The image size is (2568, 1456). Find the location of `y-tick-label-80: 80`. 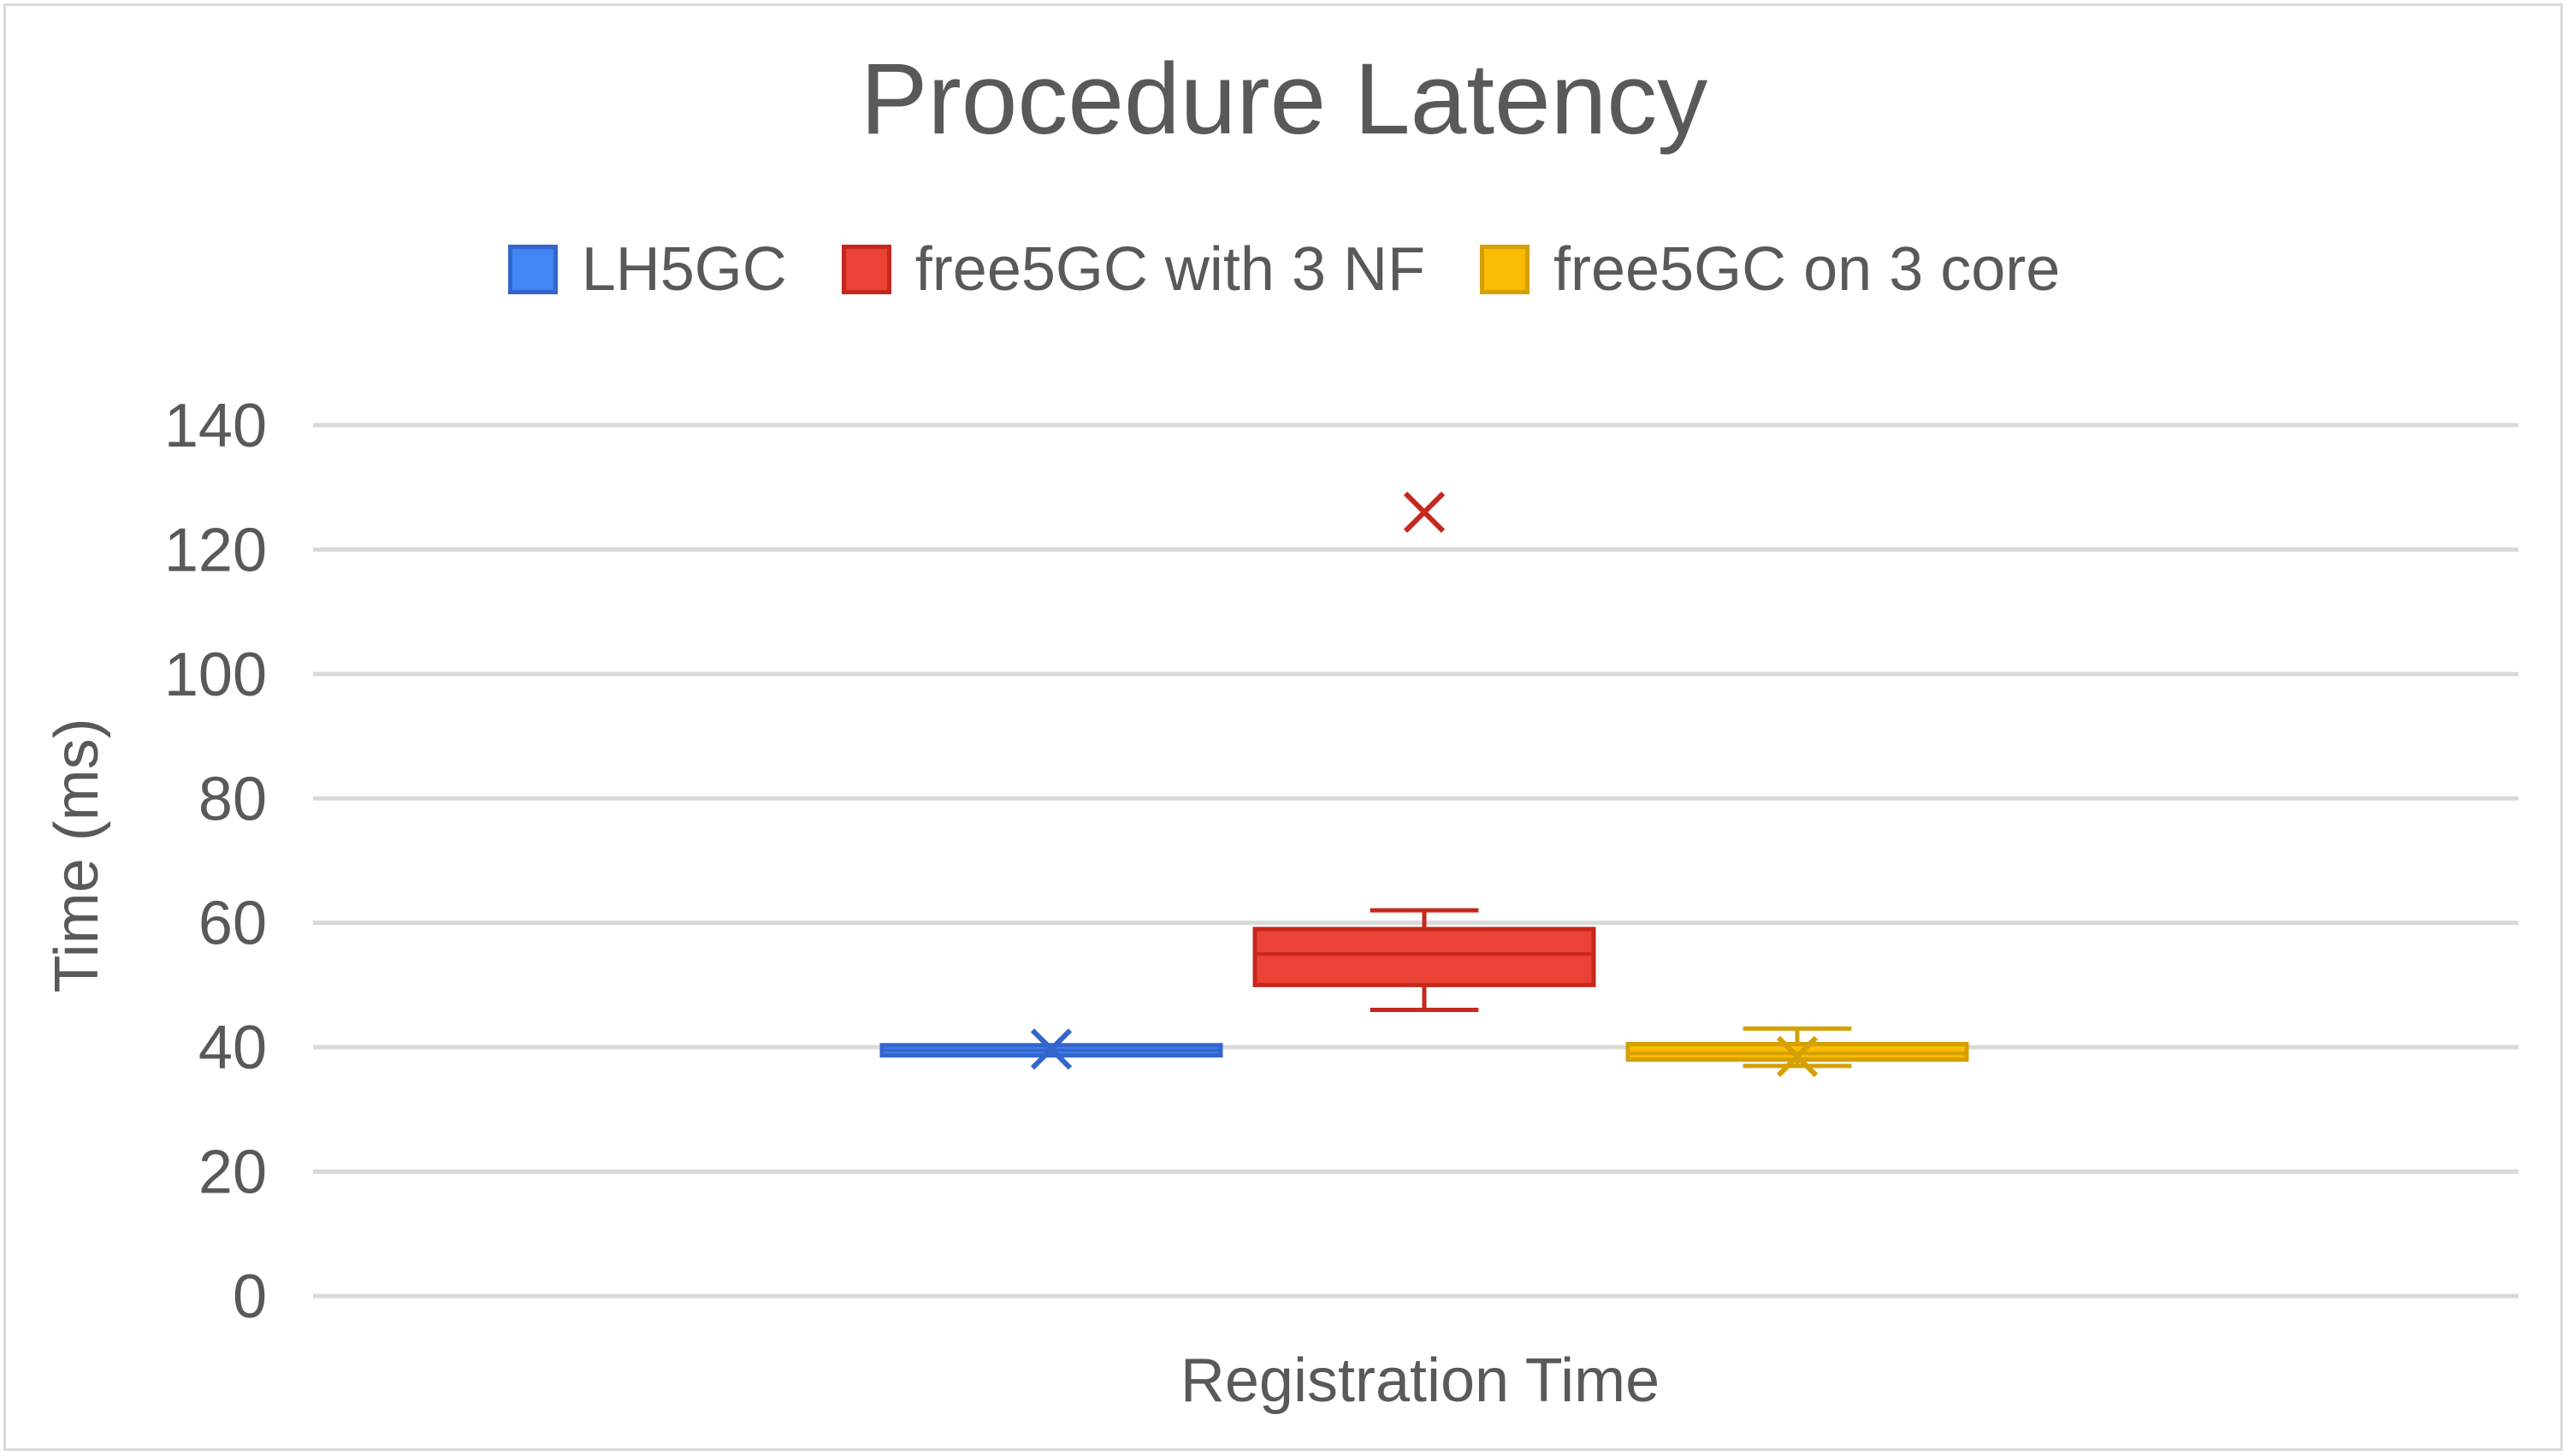

y-tick-label-80: 80 is located at coordinates (232, 799).